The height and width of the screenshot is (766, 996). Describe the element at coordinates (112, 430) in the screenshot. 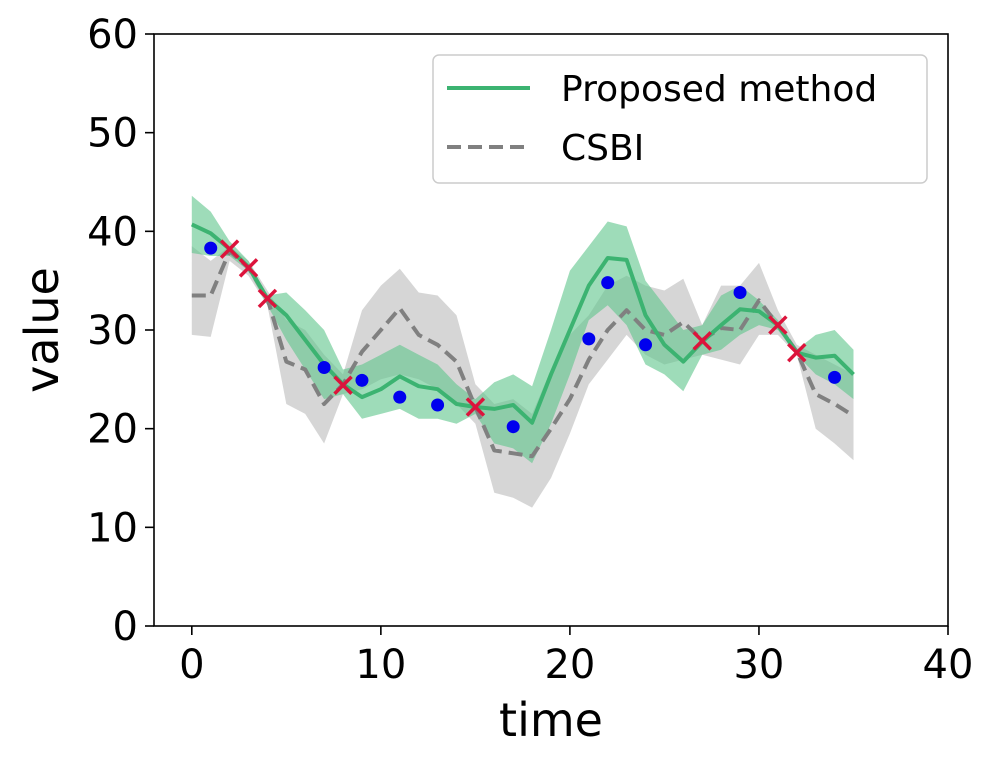

I see `y-tick-label: 20` at that location.